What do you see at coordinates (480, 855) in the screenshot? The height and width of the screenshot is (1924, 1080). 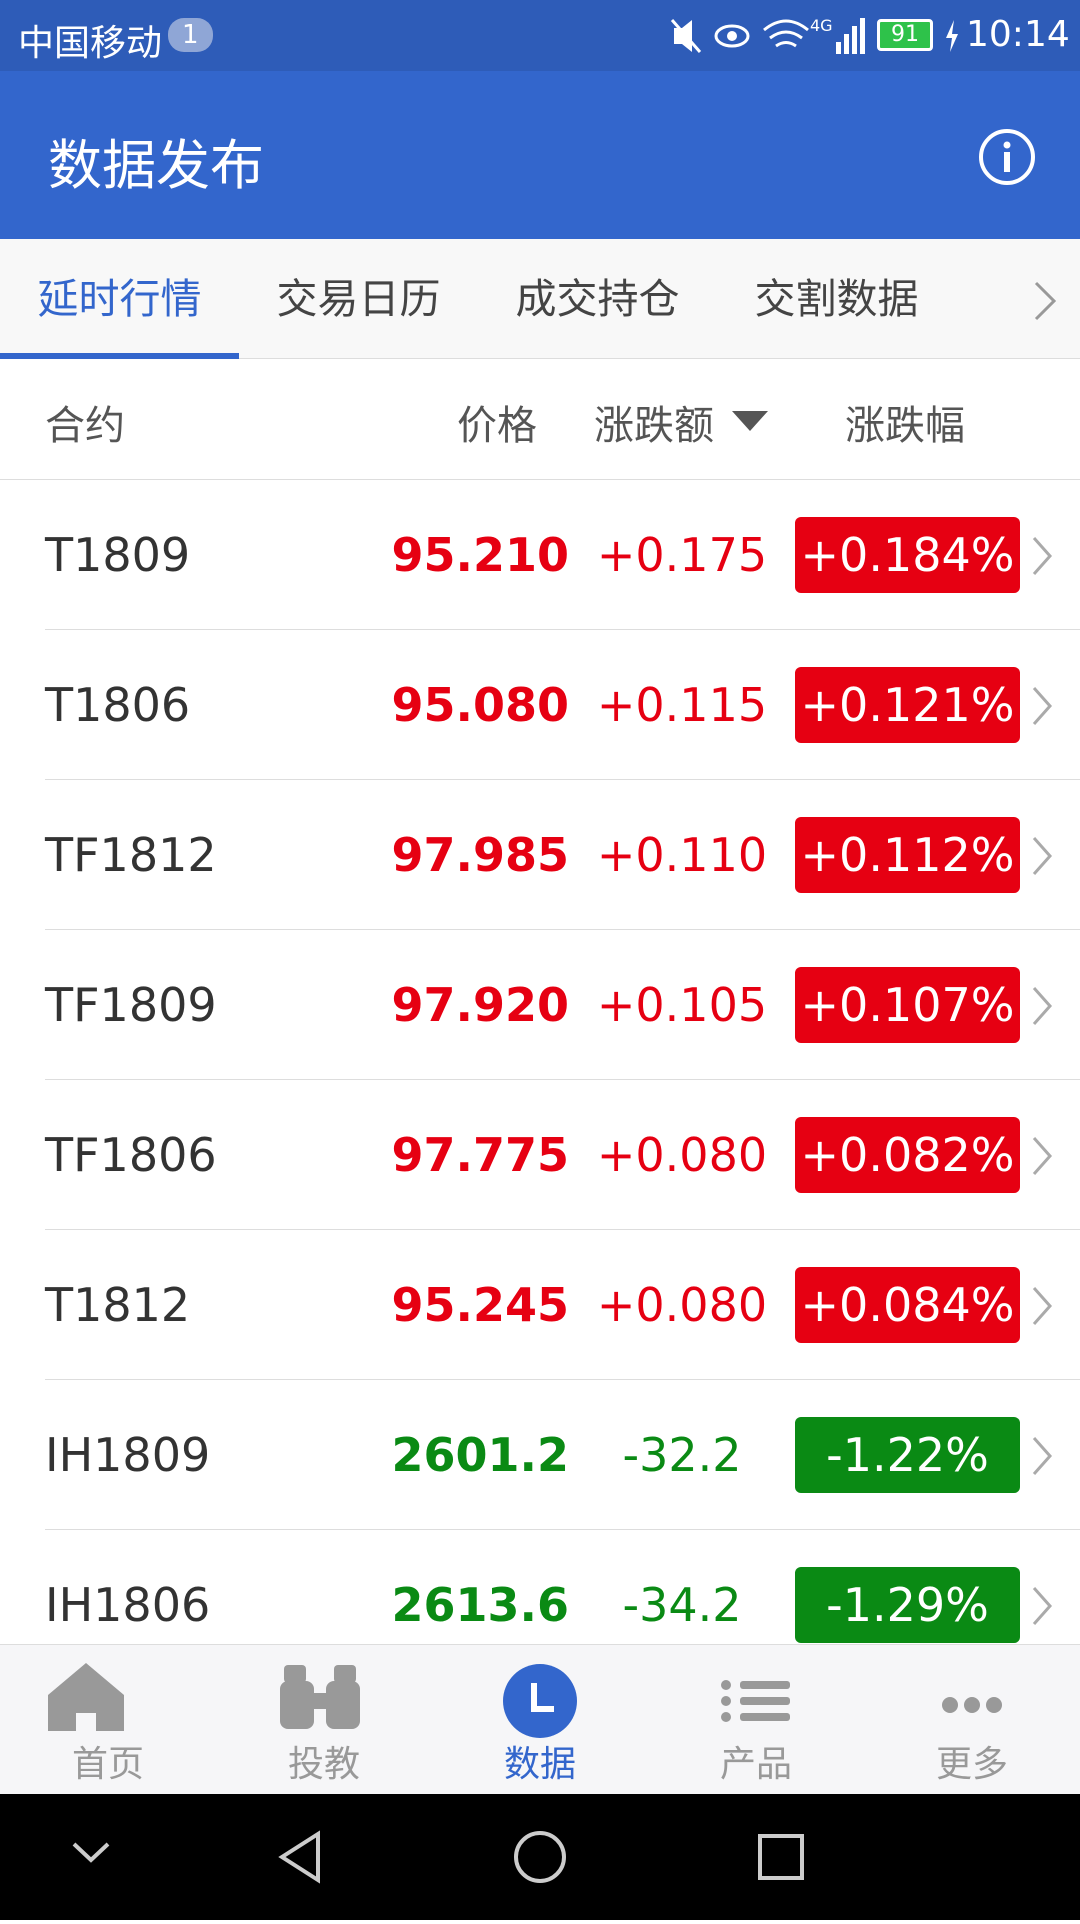 I see `price: 97.985` at bounding box center [480, 855].